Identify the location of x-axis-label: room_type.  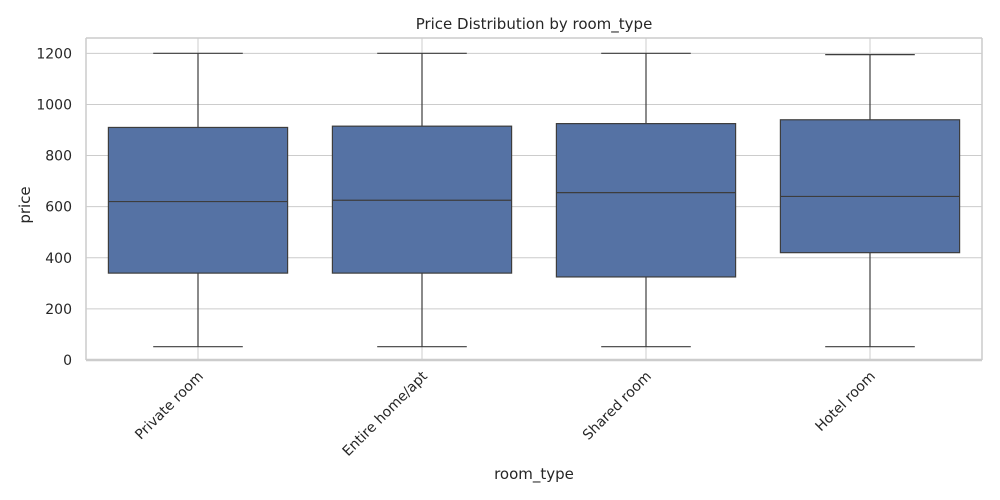
(534, 474).